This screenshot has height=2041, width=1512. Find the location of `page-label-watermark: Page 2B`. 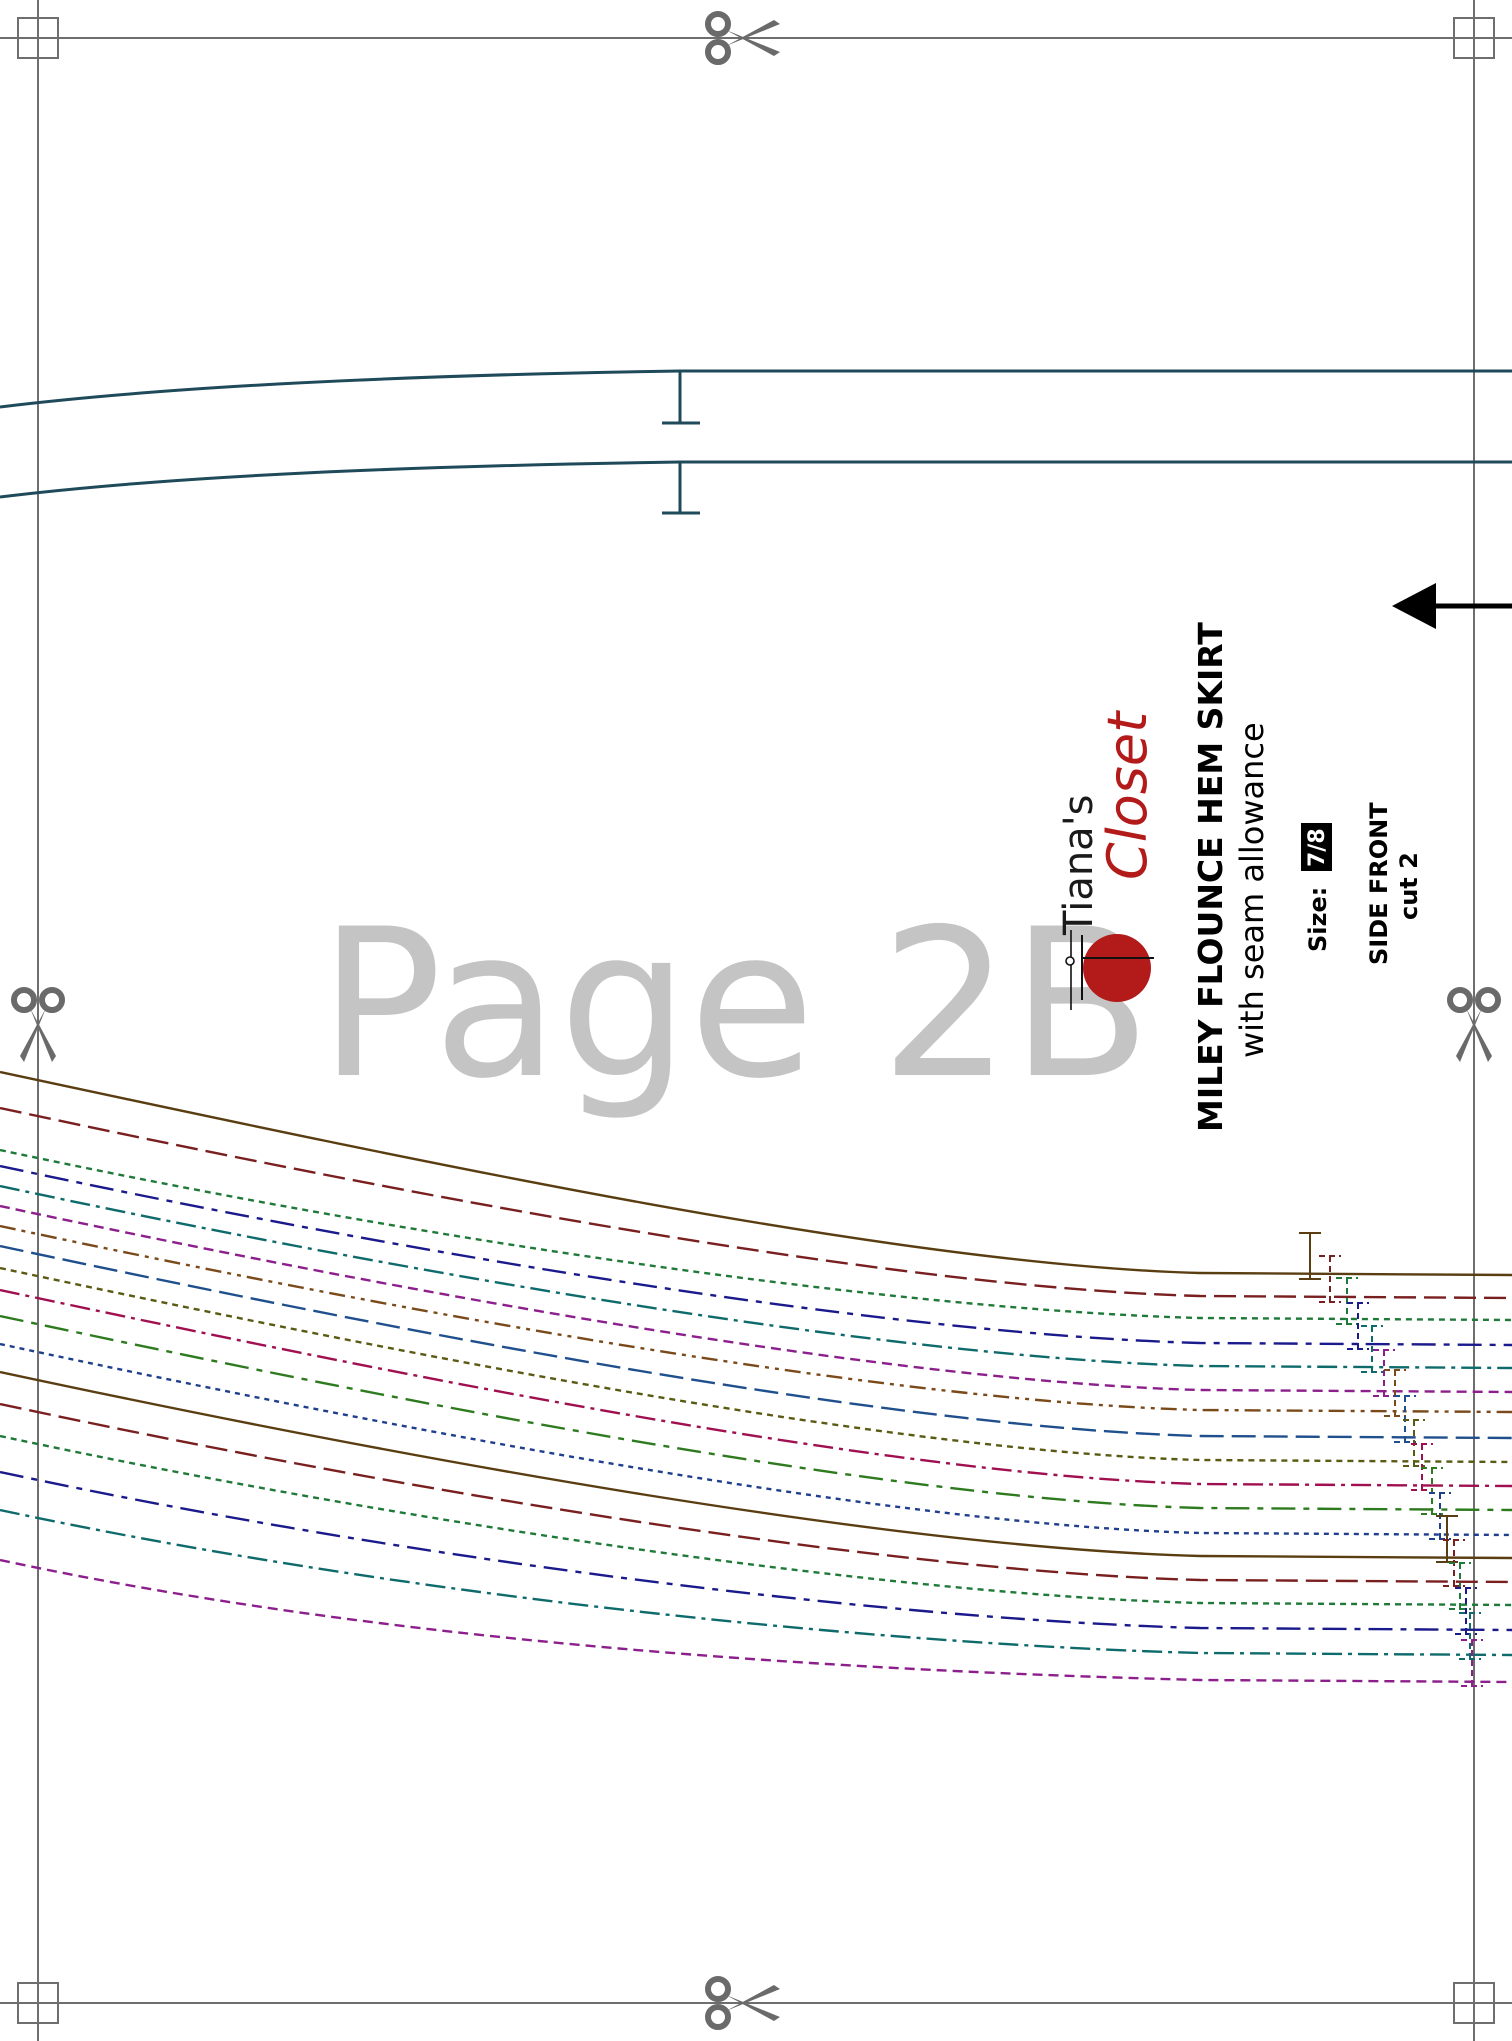

page-label-watermark: Page 2B is located at coordinates (735, 1005).